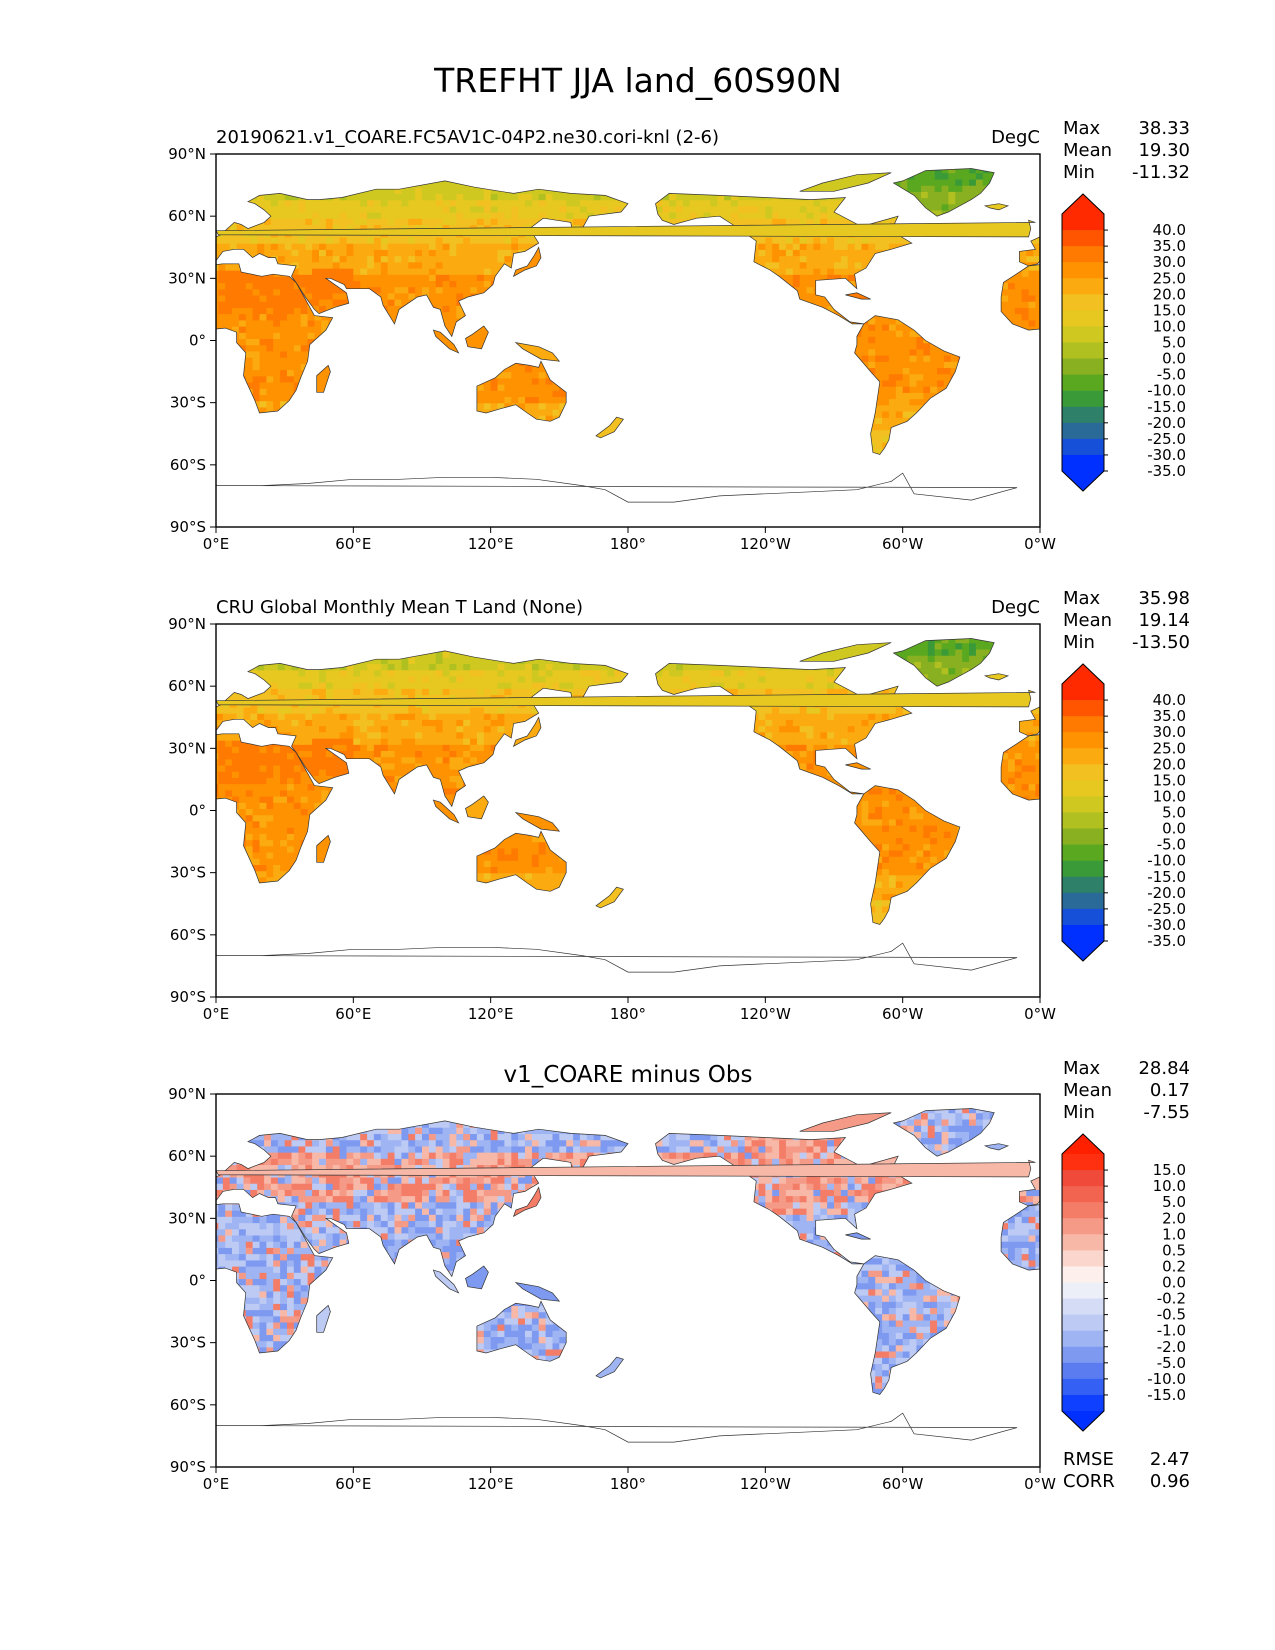 The image size is (1275, 1650). Describe the element at coordinates (1166, 1395) in the screenshot. I see `colorbar-tick-label: -15.0` at that location.